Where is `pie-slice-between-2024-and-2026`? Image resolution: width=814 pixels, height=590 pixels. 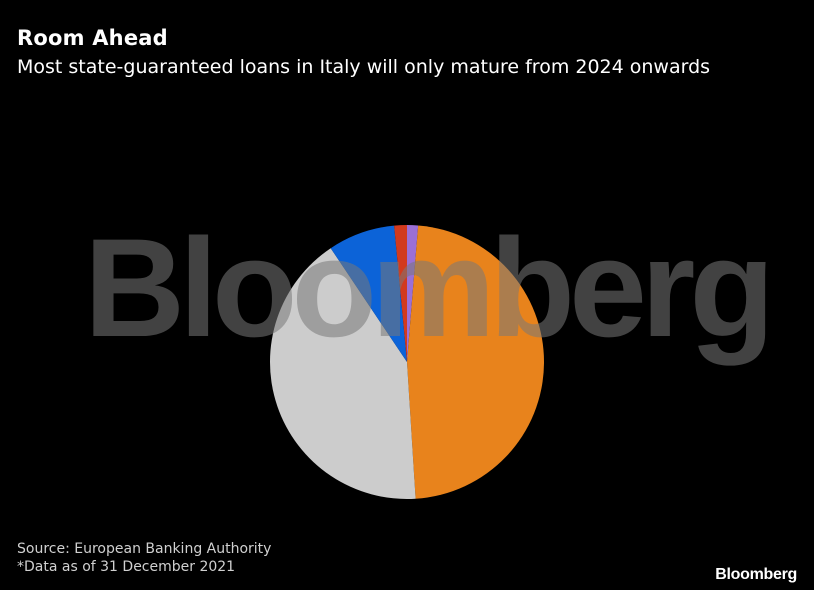
pie-slice-between-2024-and-2026 is located at coordinates (475, 362).